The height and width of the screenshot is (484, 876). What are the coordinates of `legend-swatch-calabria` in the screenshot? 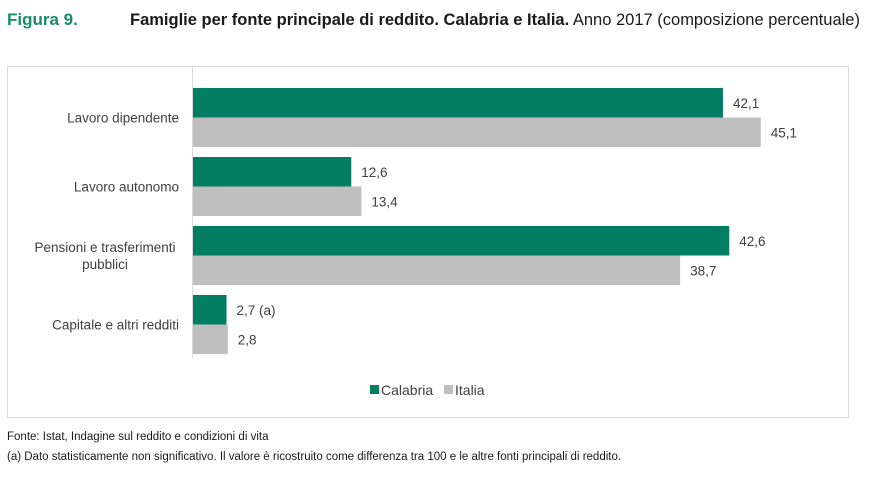 It's located at (374, 389).